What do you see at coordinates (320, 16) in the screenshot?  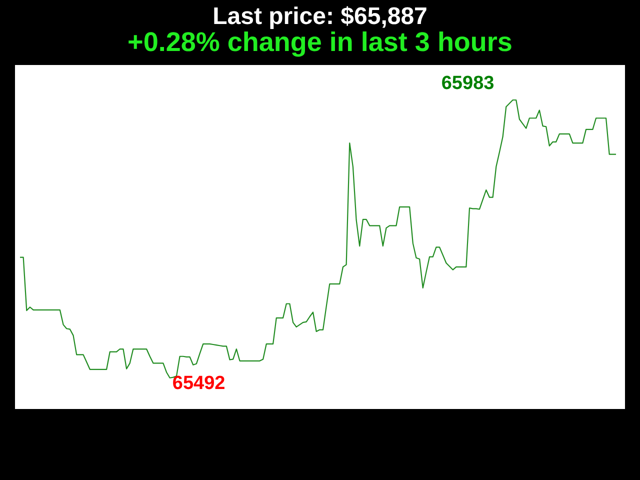 I see `chart-title: Last price: $65,887` at bounding box center [320, 16].